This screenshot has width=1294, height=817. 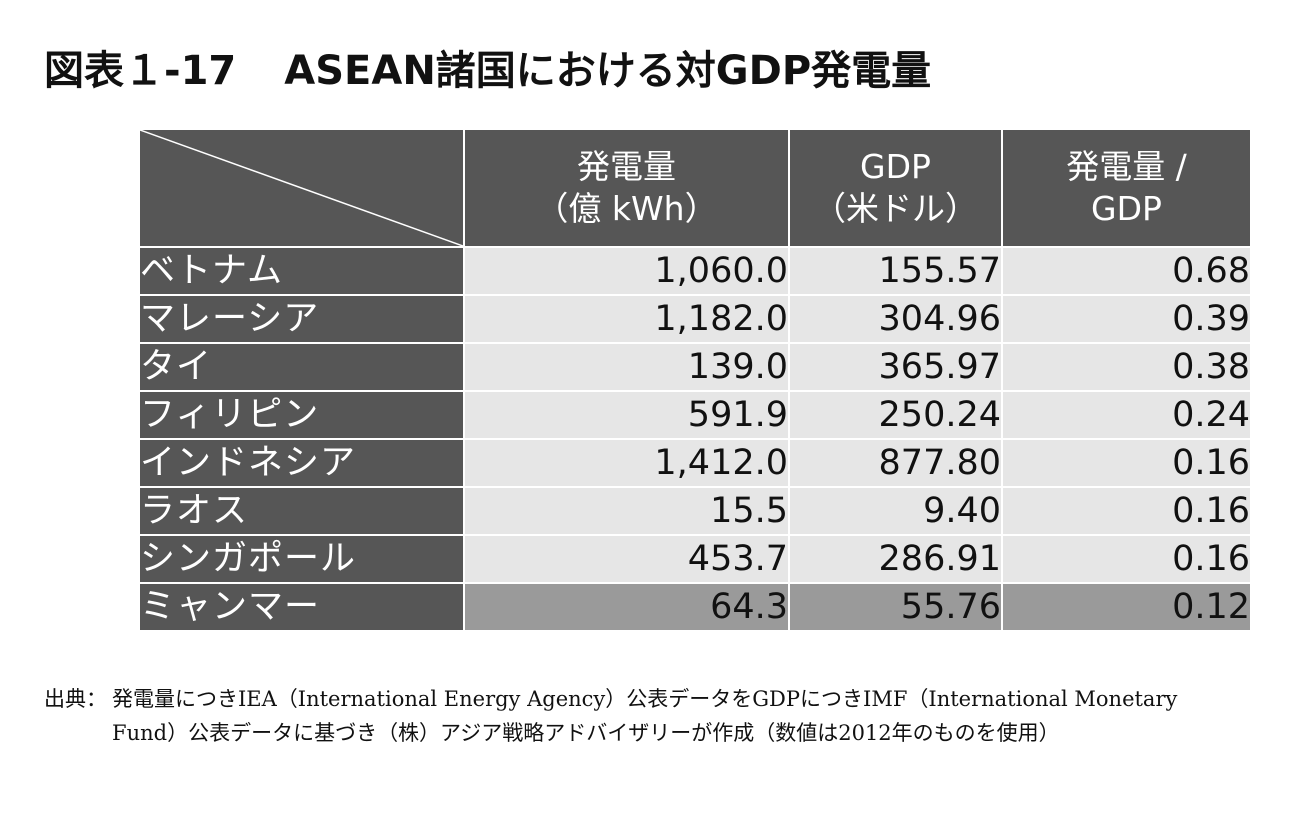 I want to click on figure-number: 図表１-17, so click(x=140, y=71).